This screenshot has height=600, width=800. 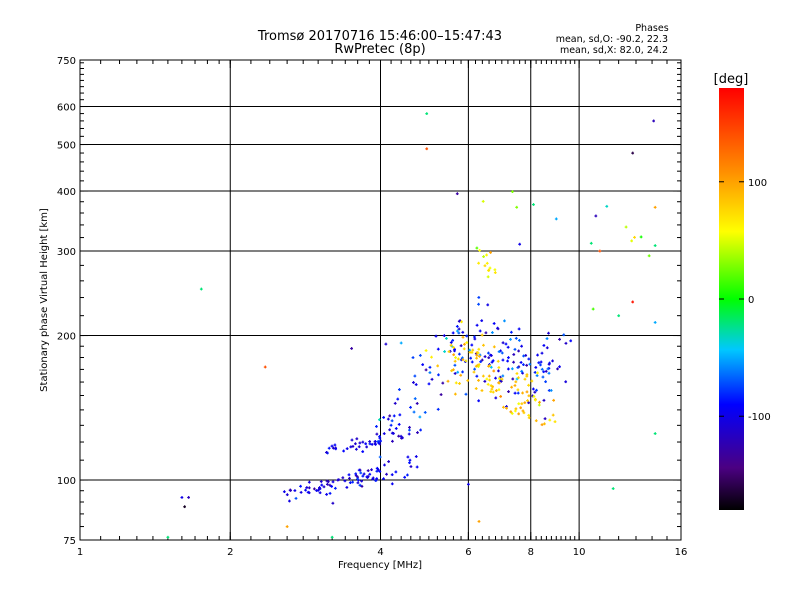 I want to click on chart-subtitle: RwPretec (8p), so click(x=379, y=49).